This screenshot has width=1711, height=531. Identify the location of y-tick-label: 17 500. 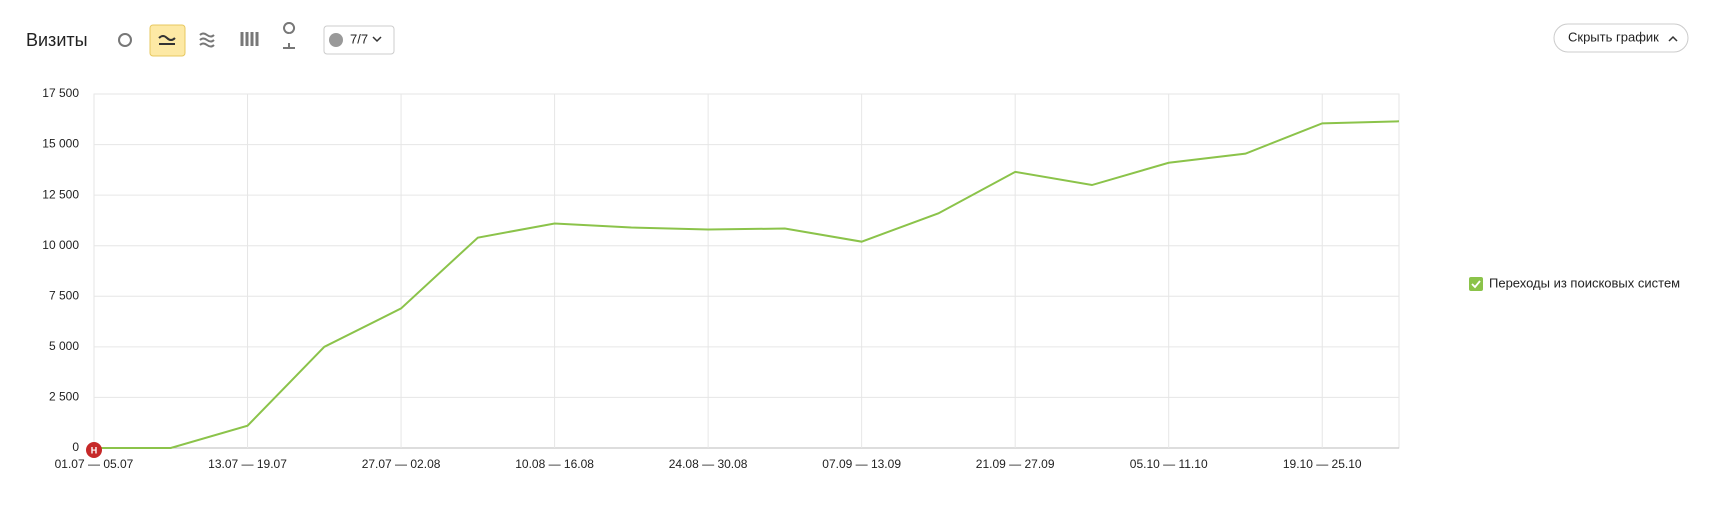
(60, 93).